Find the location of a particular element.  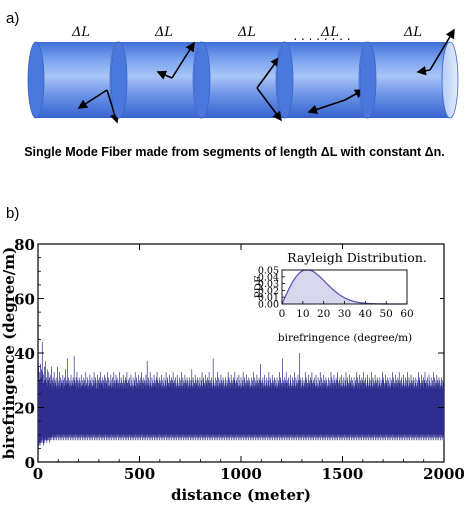

fiber-segment: ΔL is located at coordinates (409, 72).